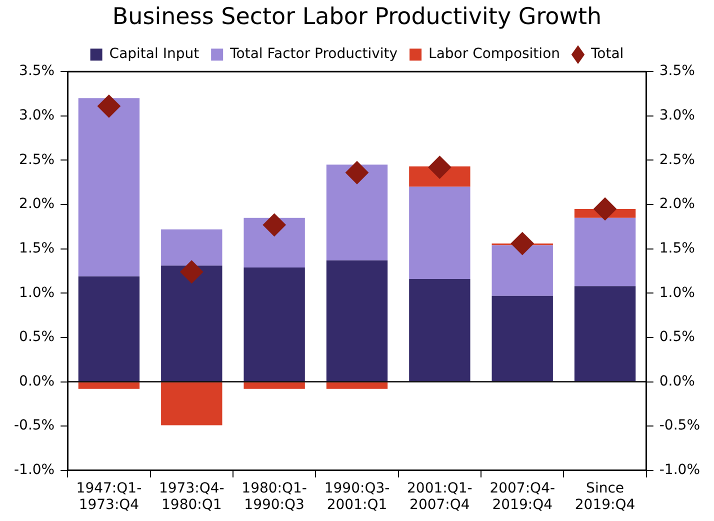  What do you see at coordinates (154, 54) in the screenshot?
I see `legend-label: Capital Input` at bounding box center [154, 54].